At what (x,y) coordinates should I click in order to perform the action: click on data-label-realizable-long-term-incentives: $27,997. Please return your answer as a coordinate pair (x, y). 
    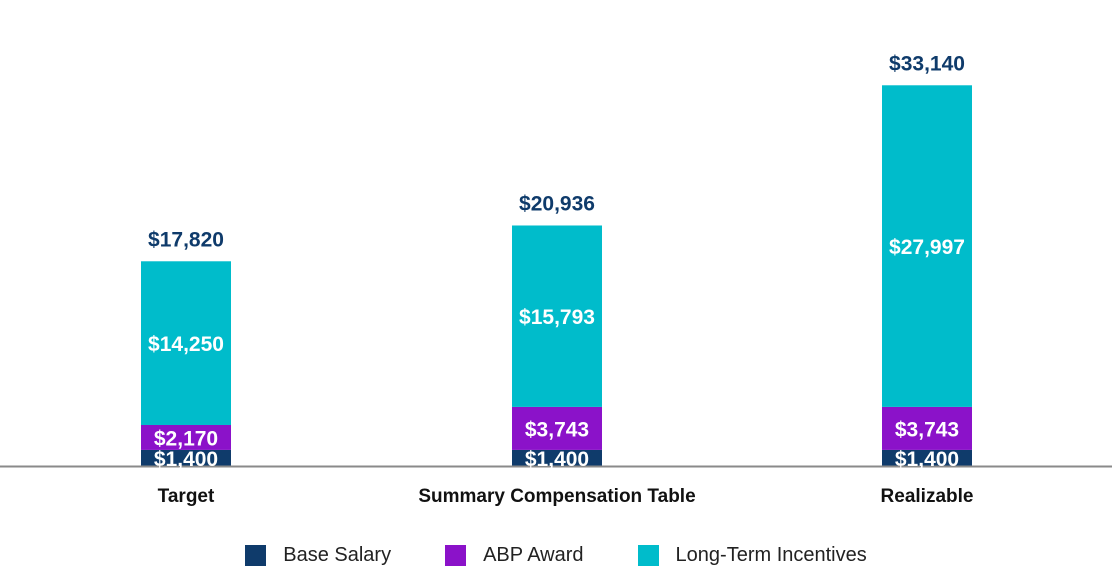
    Looking at the image, I should click on (927, 247).